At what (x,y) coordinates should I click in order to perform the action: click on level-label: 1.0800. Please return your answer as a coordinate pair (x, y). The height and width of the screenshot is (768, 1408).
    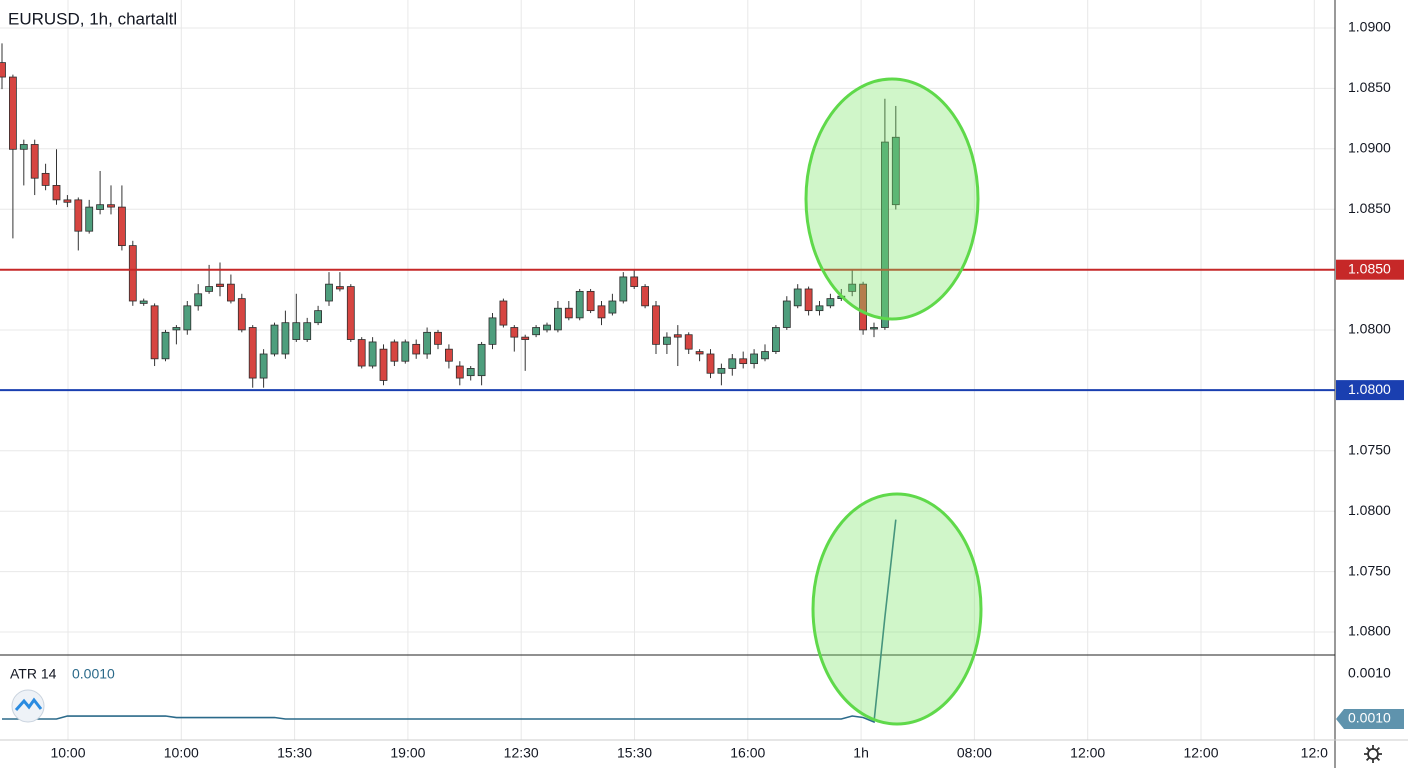
    Looking at the image, I should click on (1369, 389).